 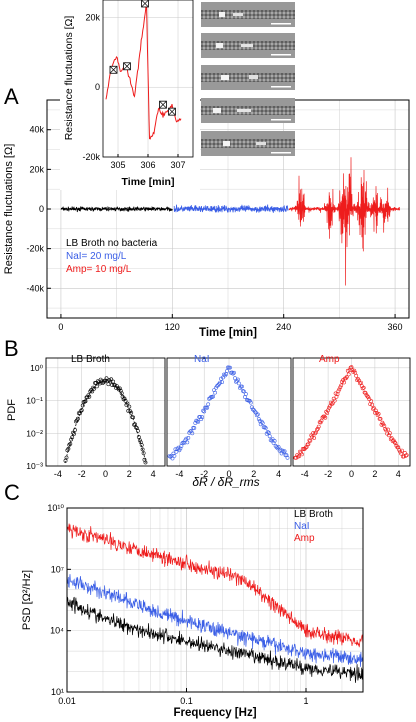 What do you see at coordinates (105, 422) in the screenshot?
I see `gaussian-fit` at bounding box center [105, 422].